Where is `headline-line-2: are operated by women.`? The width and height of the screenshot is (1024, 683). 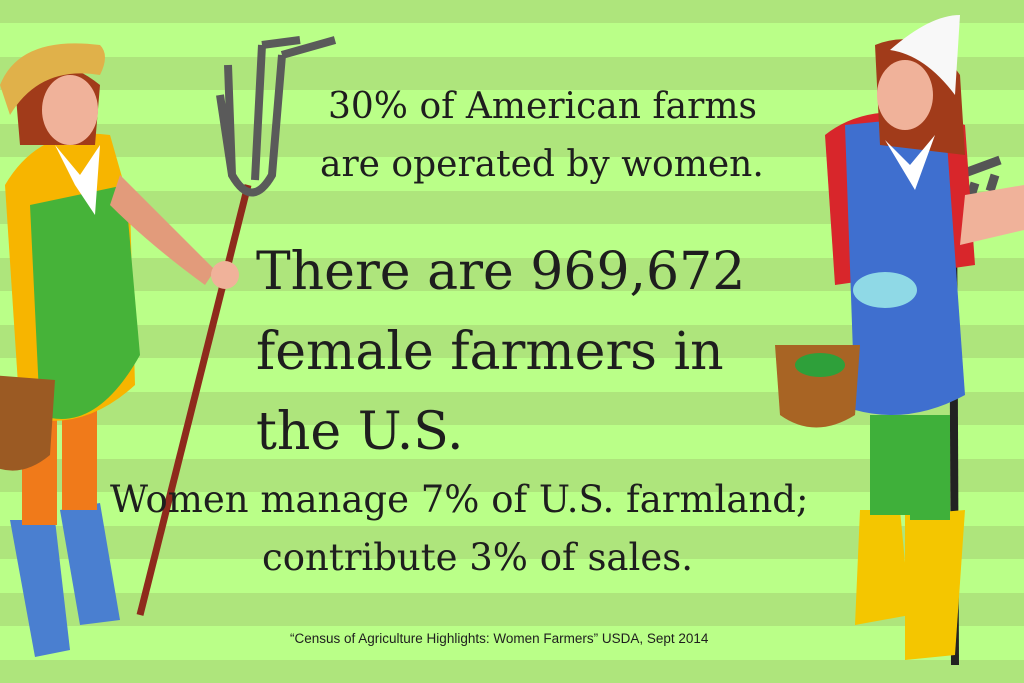 headline-line-2: are operated by women. is located at coordinates (542, 164).